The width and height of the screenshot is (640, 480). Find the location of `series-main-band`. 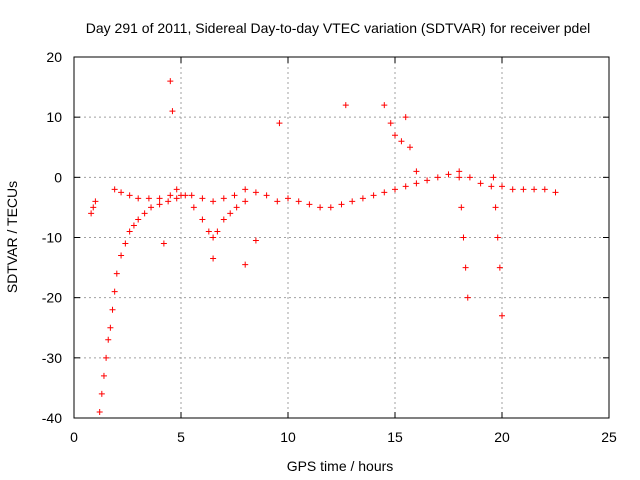

series-main-band is located at coordinates (335, 189).